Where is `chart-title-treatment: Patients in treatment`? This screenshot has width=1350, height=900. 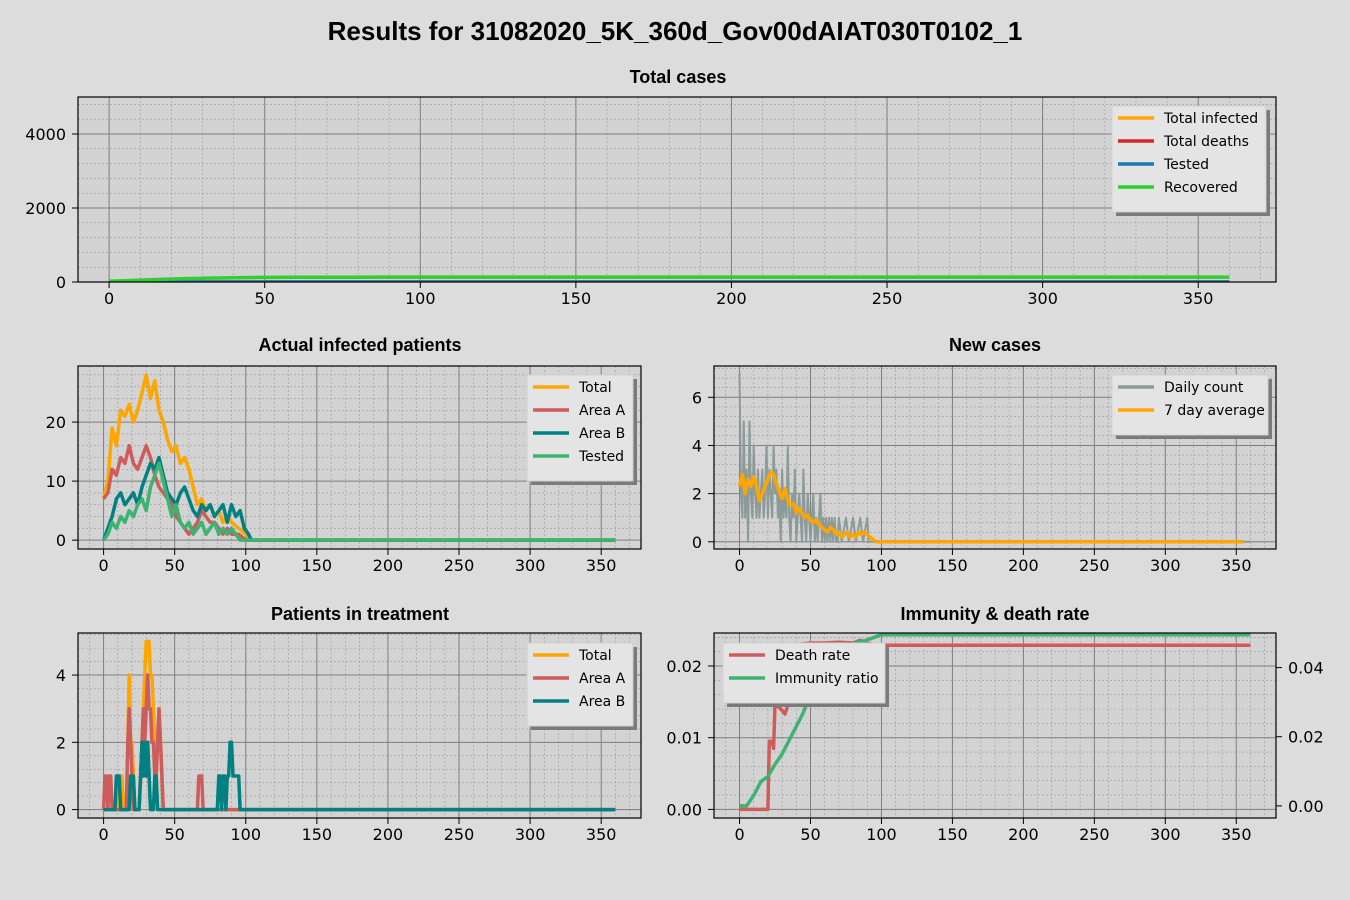
chart-title-treatment: Patients in treatment is located at coordinates (360, 614).